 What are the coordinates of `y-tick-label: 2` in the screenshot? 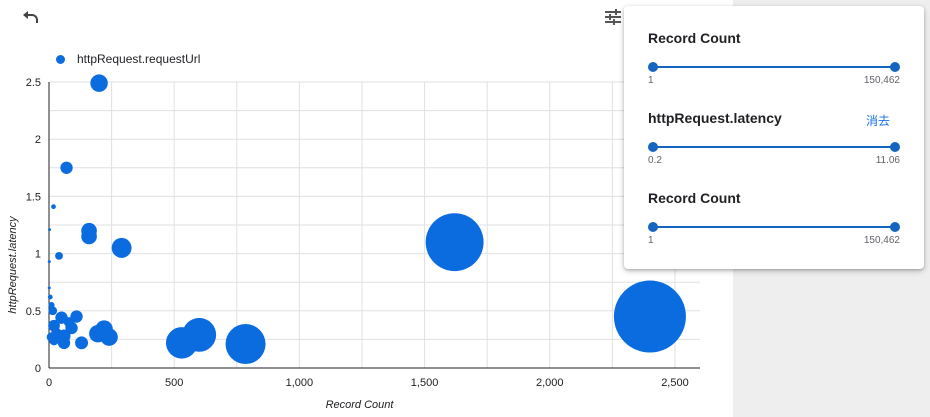 It's located at (38, 140).